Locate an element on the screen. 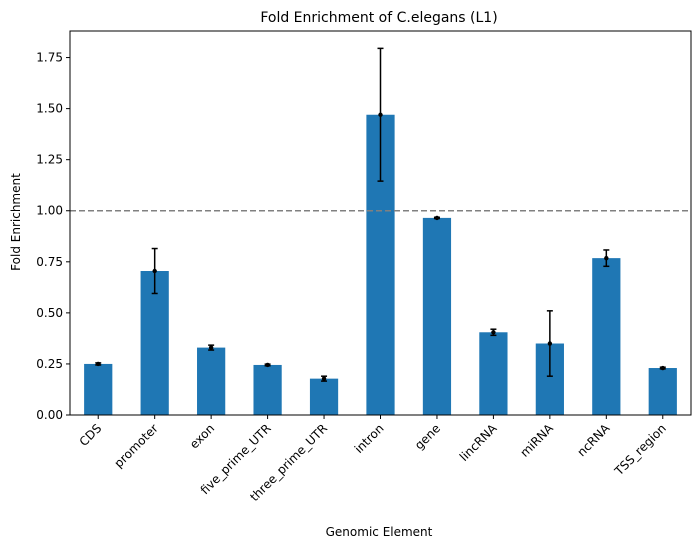 This screenshot has height=549, width=700. x-tick-label: ncRNA is located at coordinates (593, 440).